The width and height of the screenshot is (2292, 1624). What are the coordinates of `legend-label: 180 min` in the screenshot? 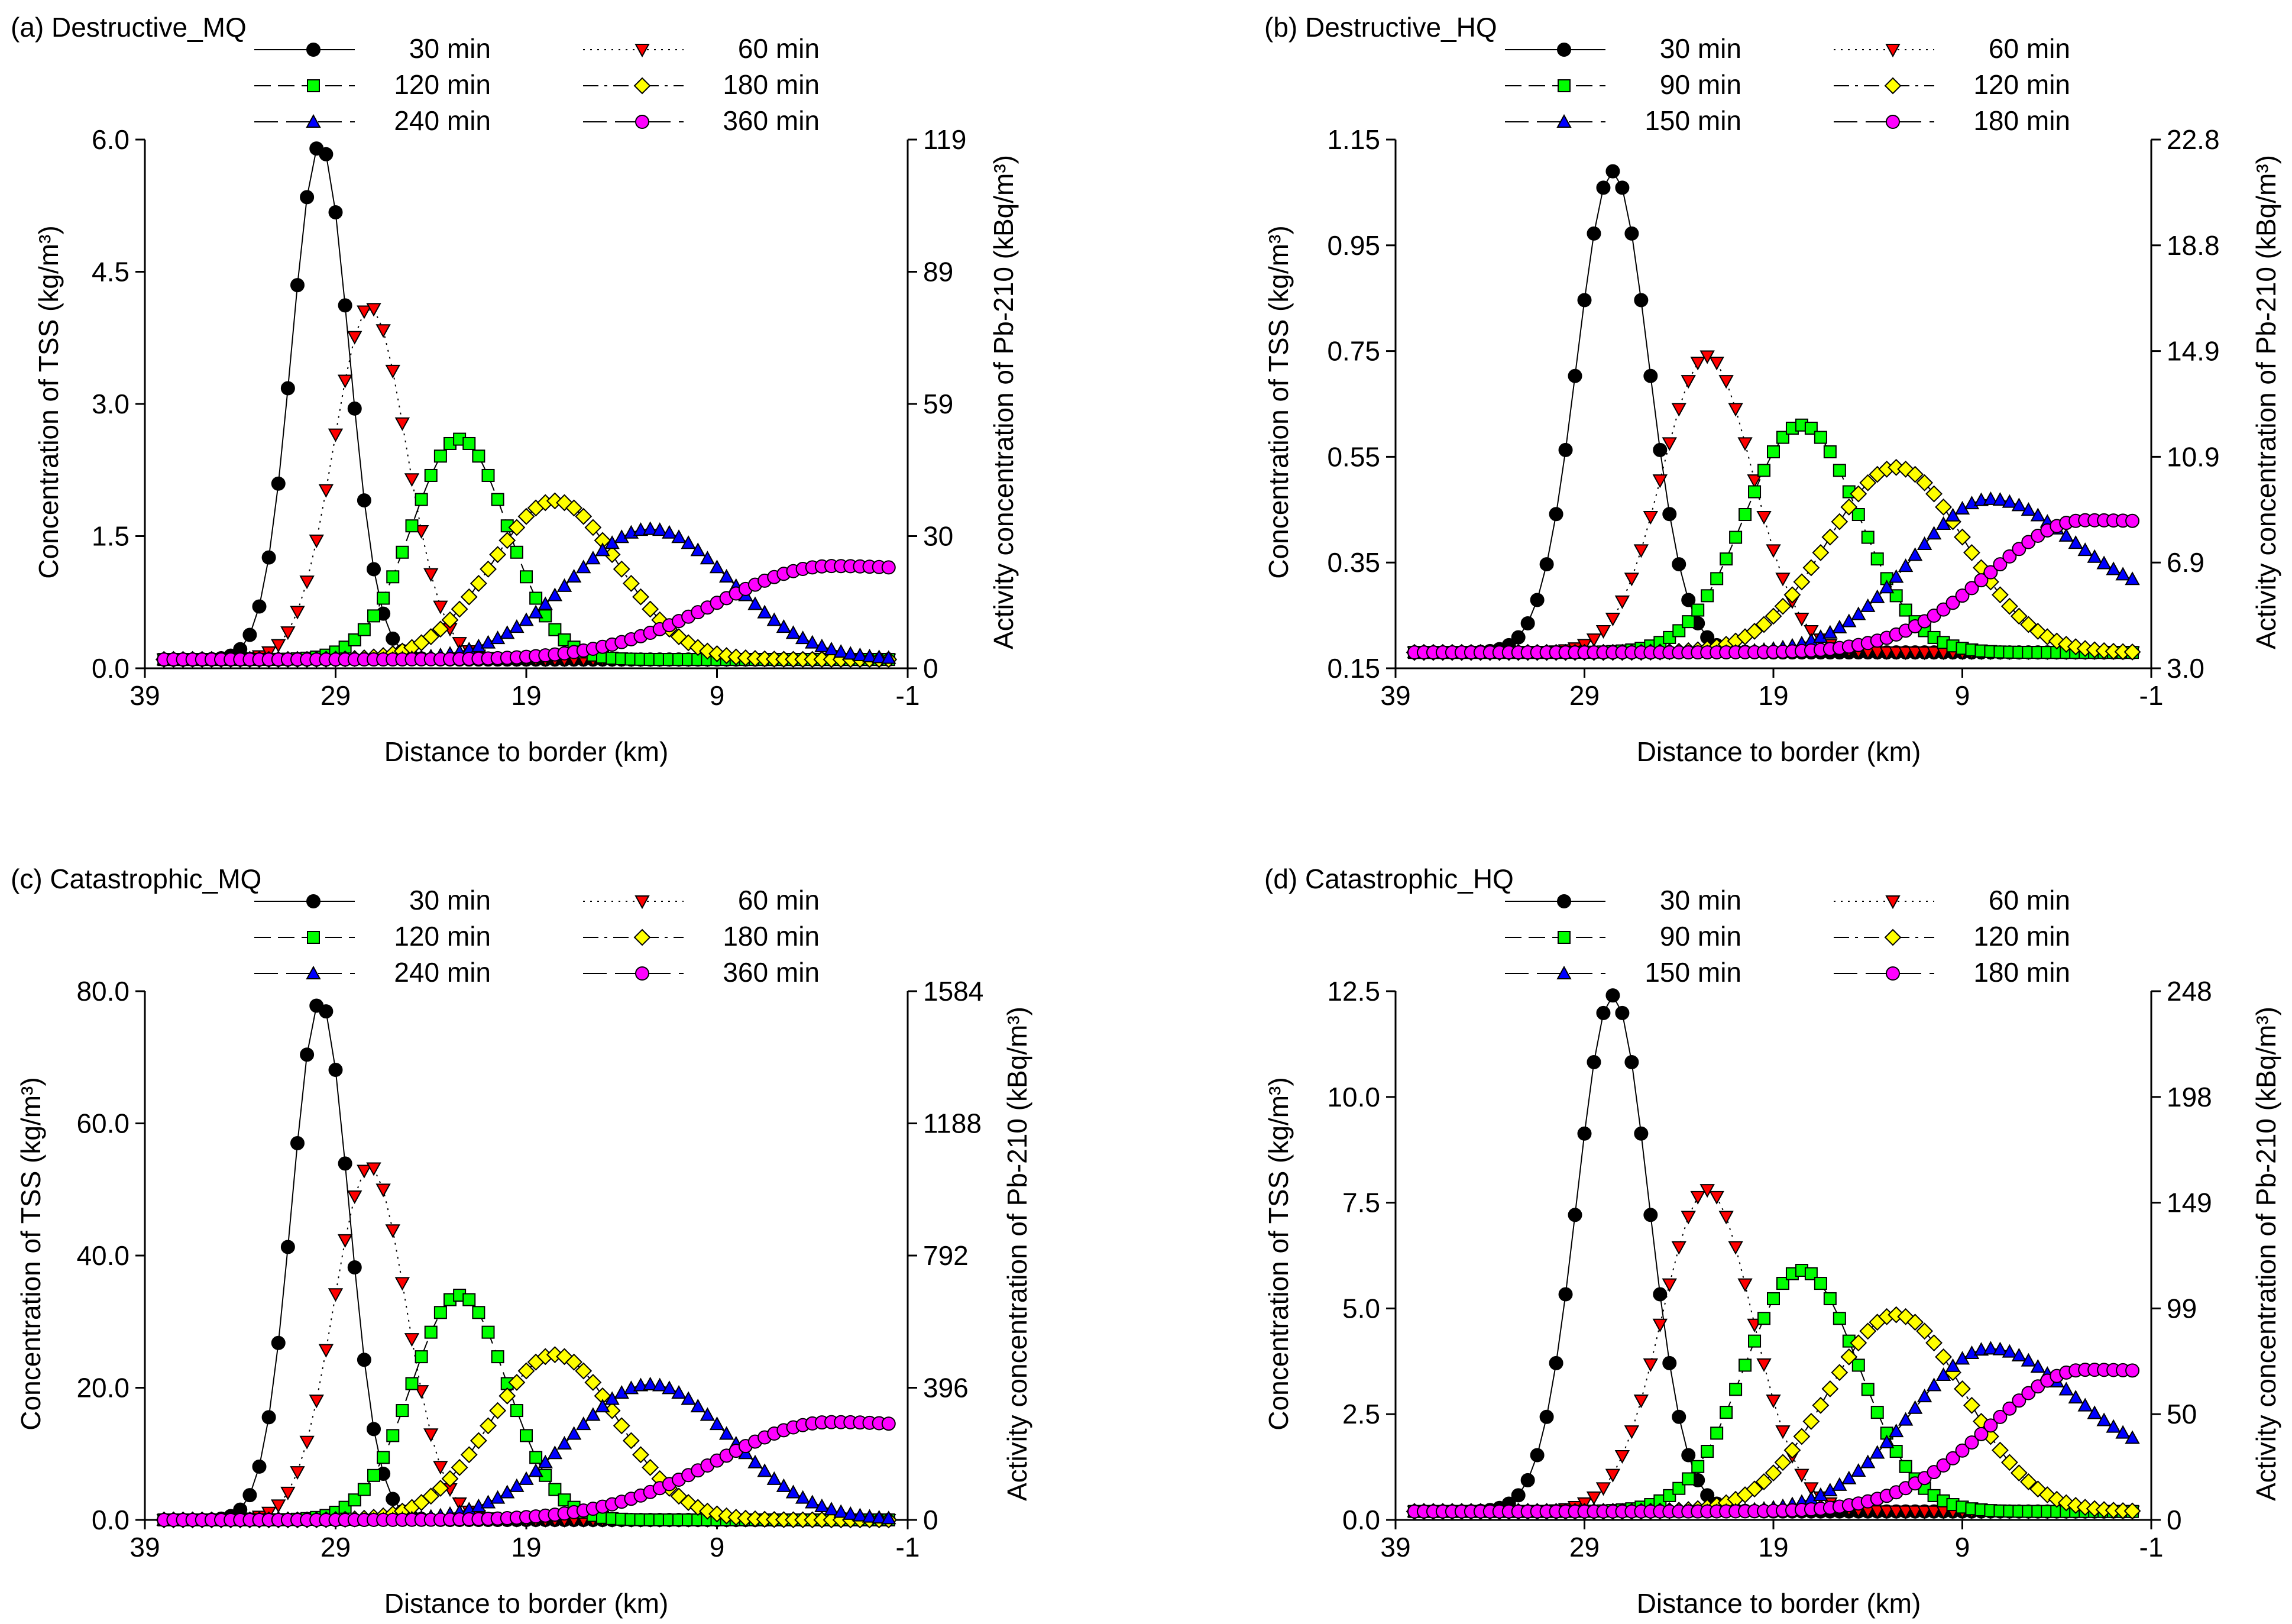 It's located at (2022, 973).